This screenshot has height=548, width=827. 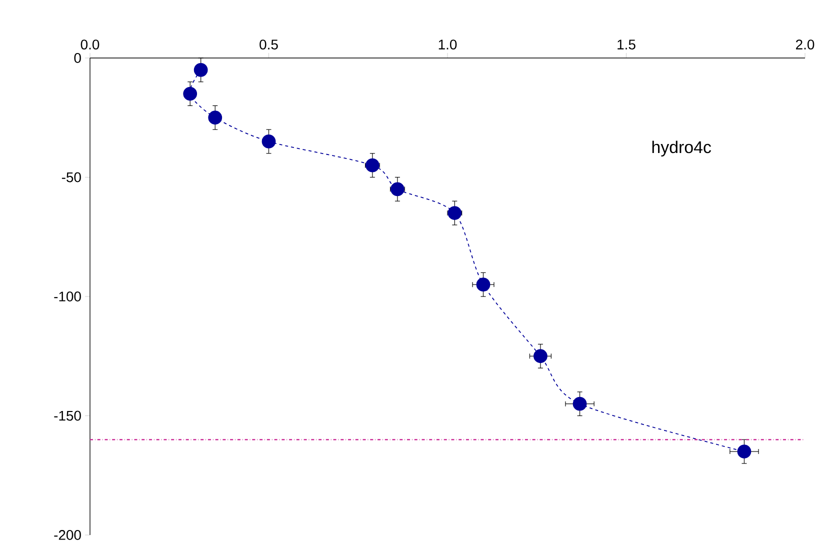 I want to click on annotation: hydro4c, so click(x=682, y=148).